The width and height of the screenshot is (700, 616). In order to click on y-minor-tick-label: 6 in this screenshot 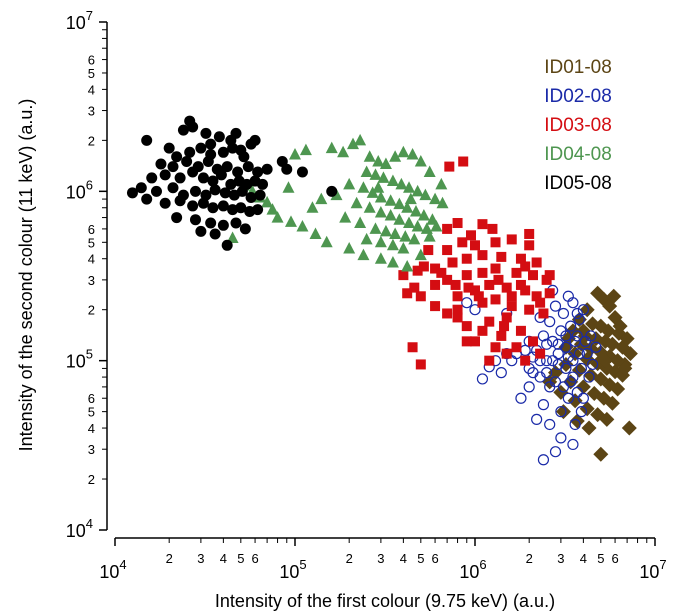, I will do `click(91, 60)`.